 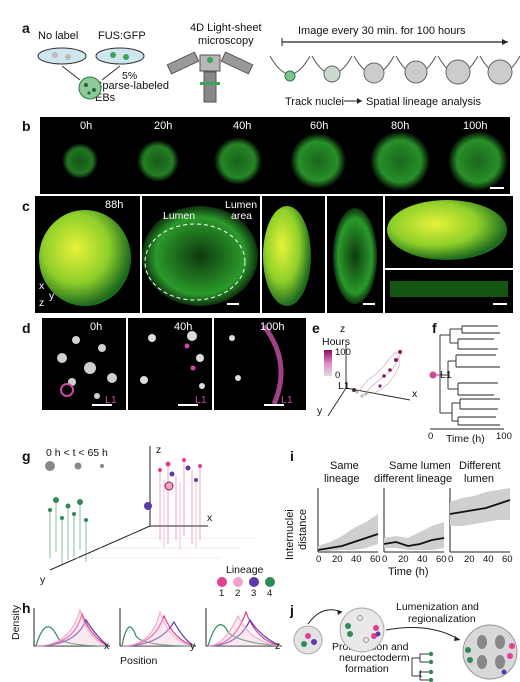 What do you see at coordinates (26, 206) in the screenshot?
I see `panel-c-label: c` at bounding box center [26, 206].